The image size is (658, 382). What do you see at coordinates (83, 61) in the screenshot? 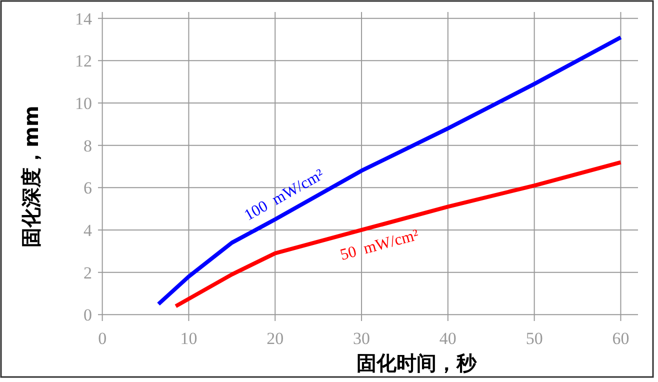
I see `y-tick-label: 12` at bounding box center [83, 61].